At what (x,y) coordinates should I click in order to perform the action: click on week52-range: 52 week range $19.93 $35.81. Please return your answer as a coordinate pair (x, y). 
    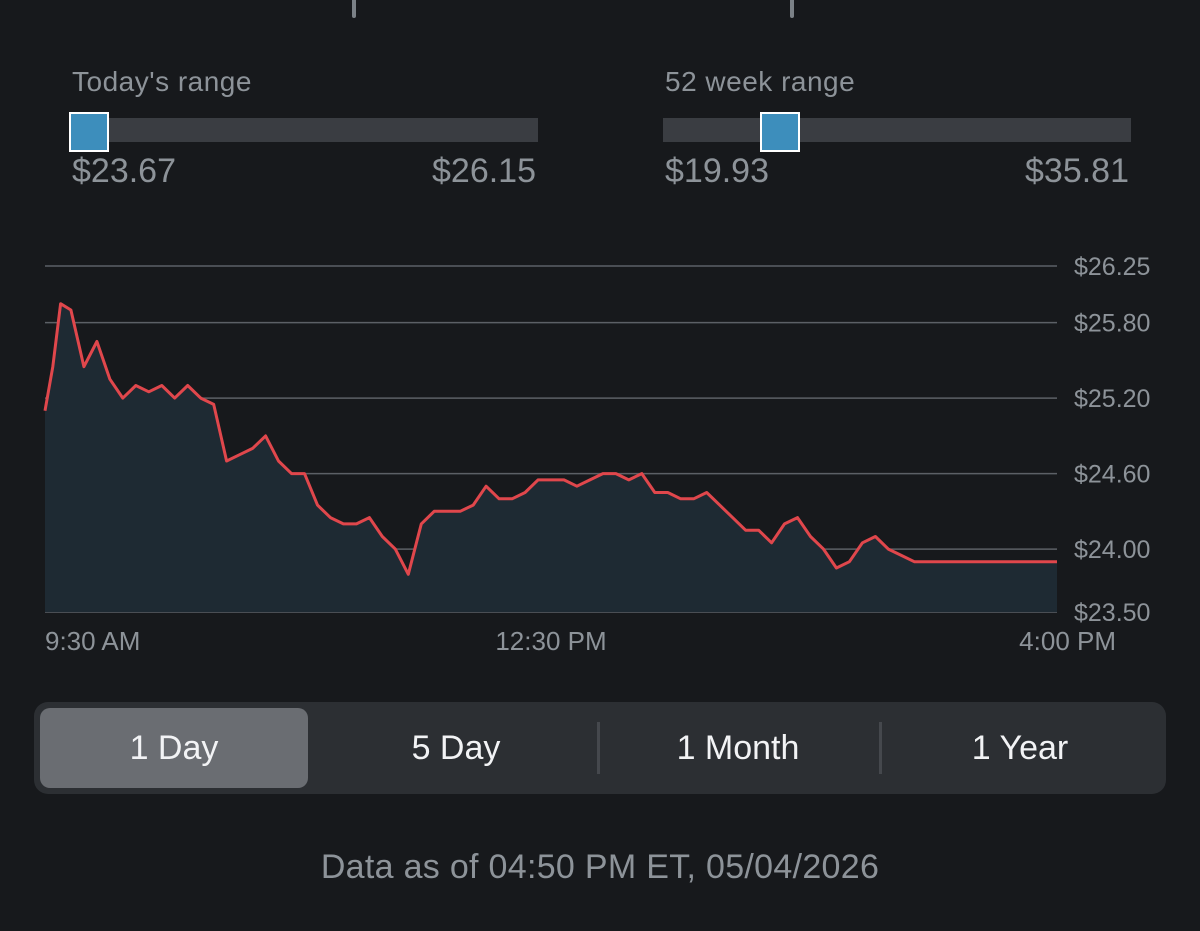
    Looking at the image, I should click on (897, 130).